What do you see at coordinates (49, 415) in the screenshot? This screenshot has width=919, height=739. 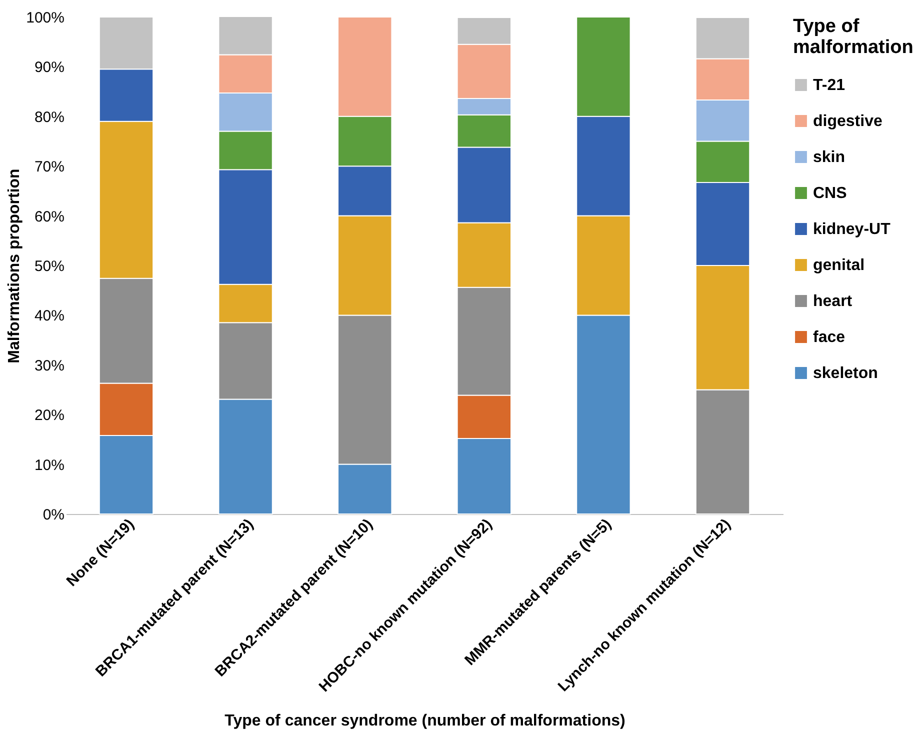 I see `y-tick-label: 20%` at bounding box center [49, 415].